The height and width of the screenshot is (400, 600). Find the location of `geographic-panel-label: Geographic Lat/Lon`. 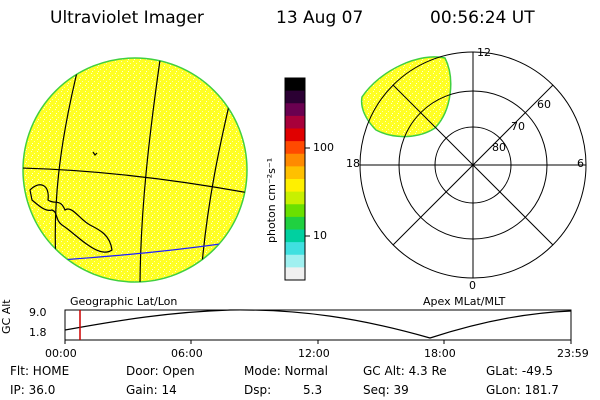

geographic-panel-label: Geographic Lat/Lon is located at coordinates (124, 301).